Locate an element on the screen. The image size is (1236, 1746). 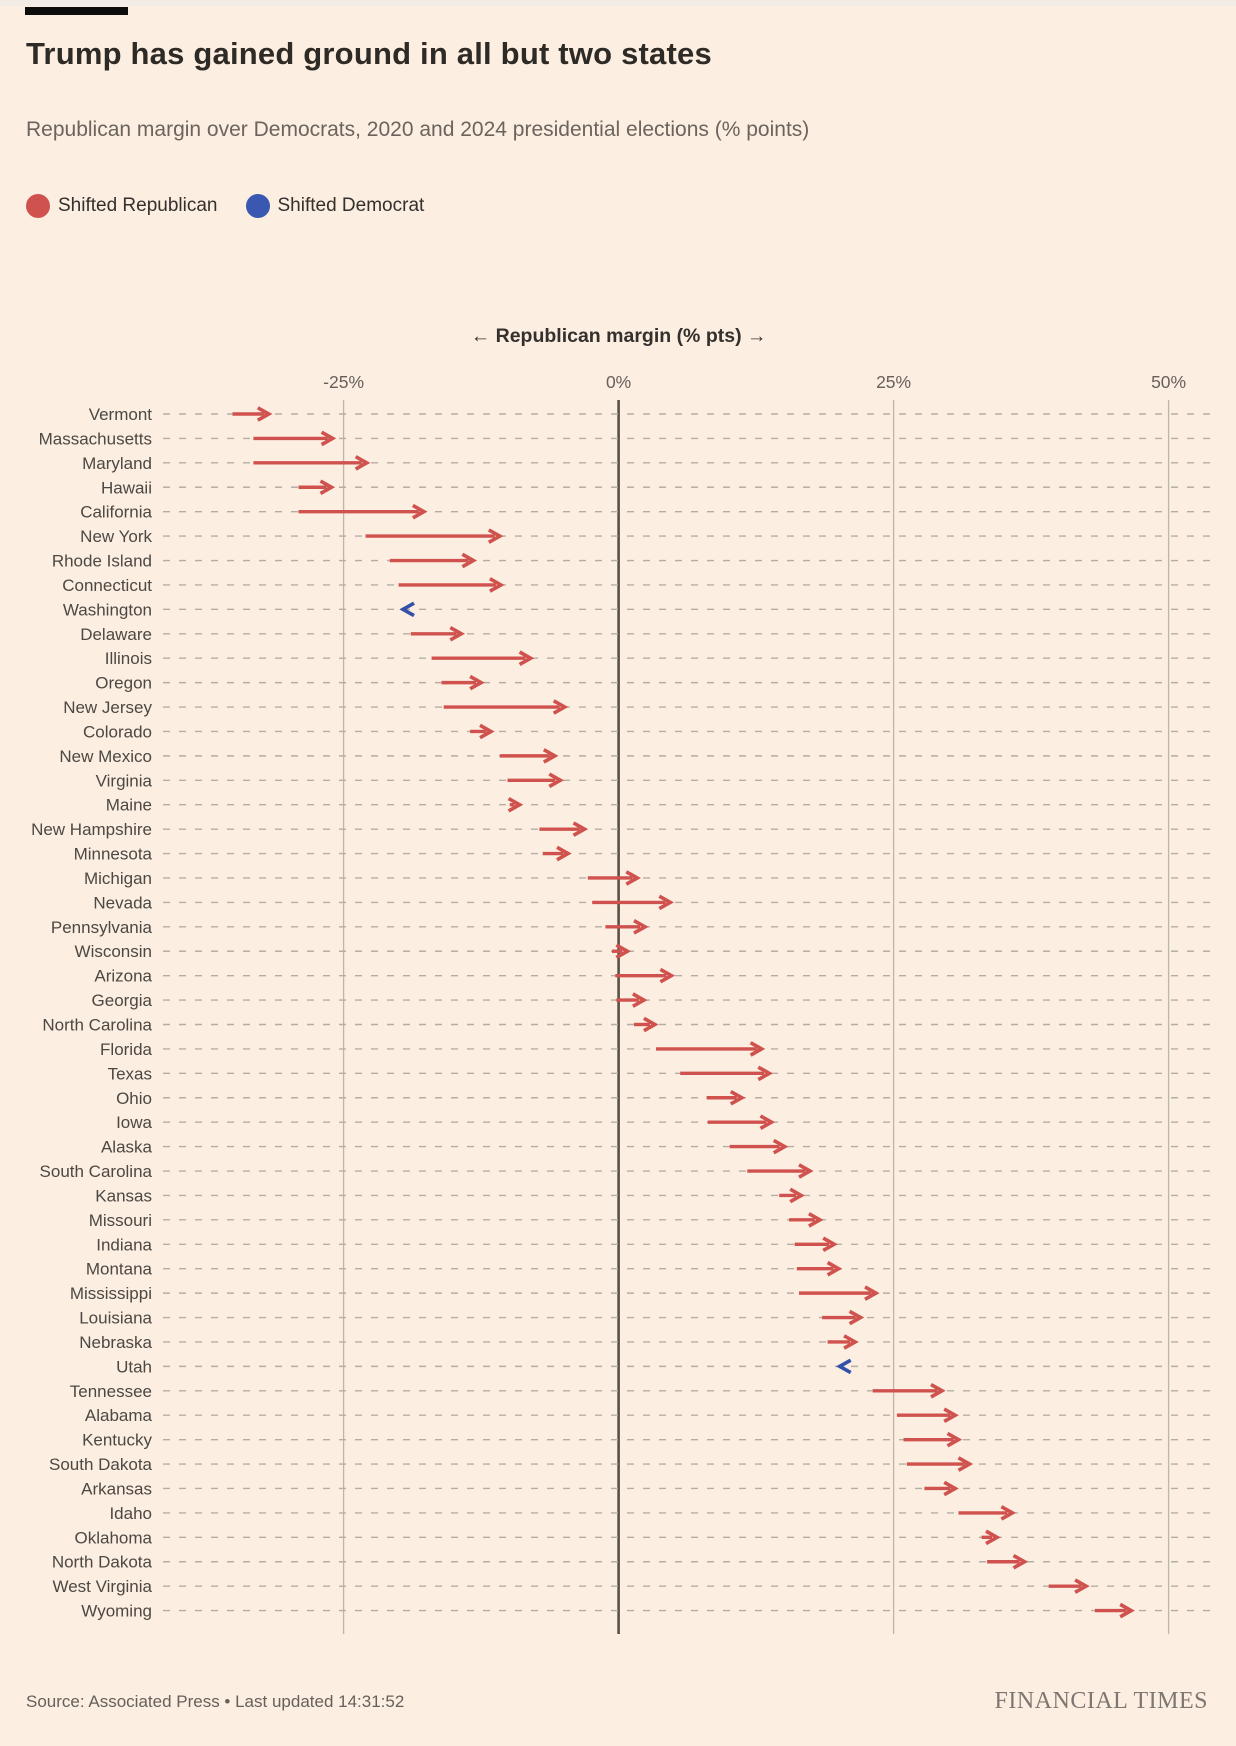
state-label: Louisiana is located at coordinates (115, 1318).